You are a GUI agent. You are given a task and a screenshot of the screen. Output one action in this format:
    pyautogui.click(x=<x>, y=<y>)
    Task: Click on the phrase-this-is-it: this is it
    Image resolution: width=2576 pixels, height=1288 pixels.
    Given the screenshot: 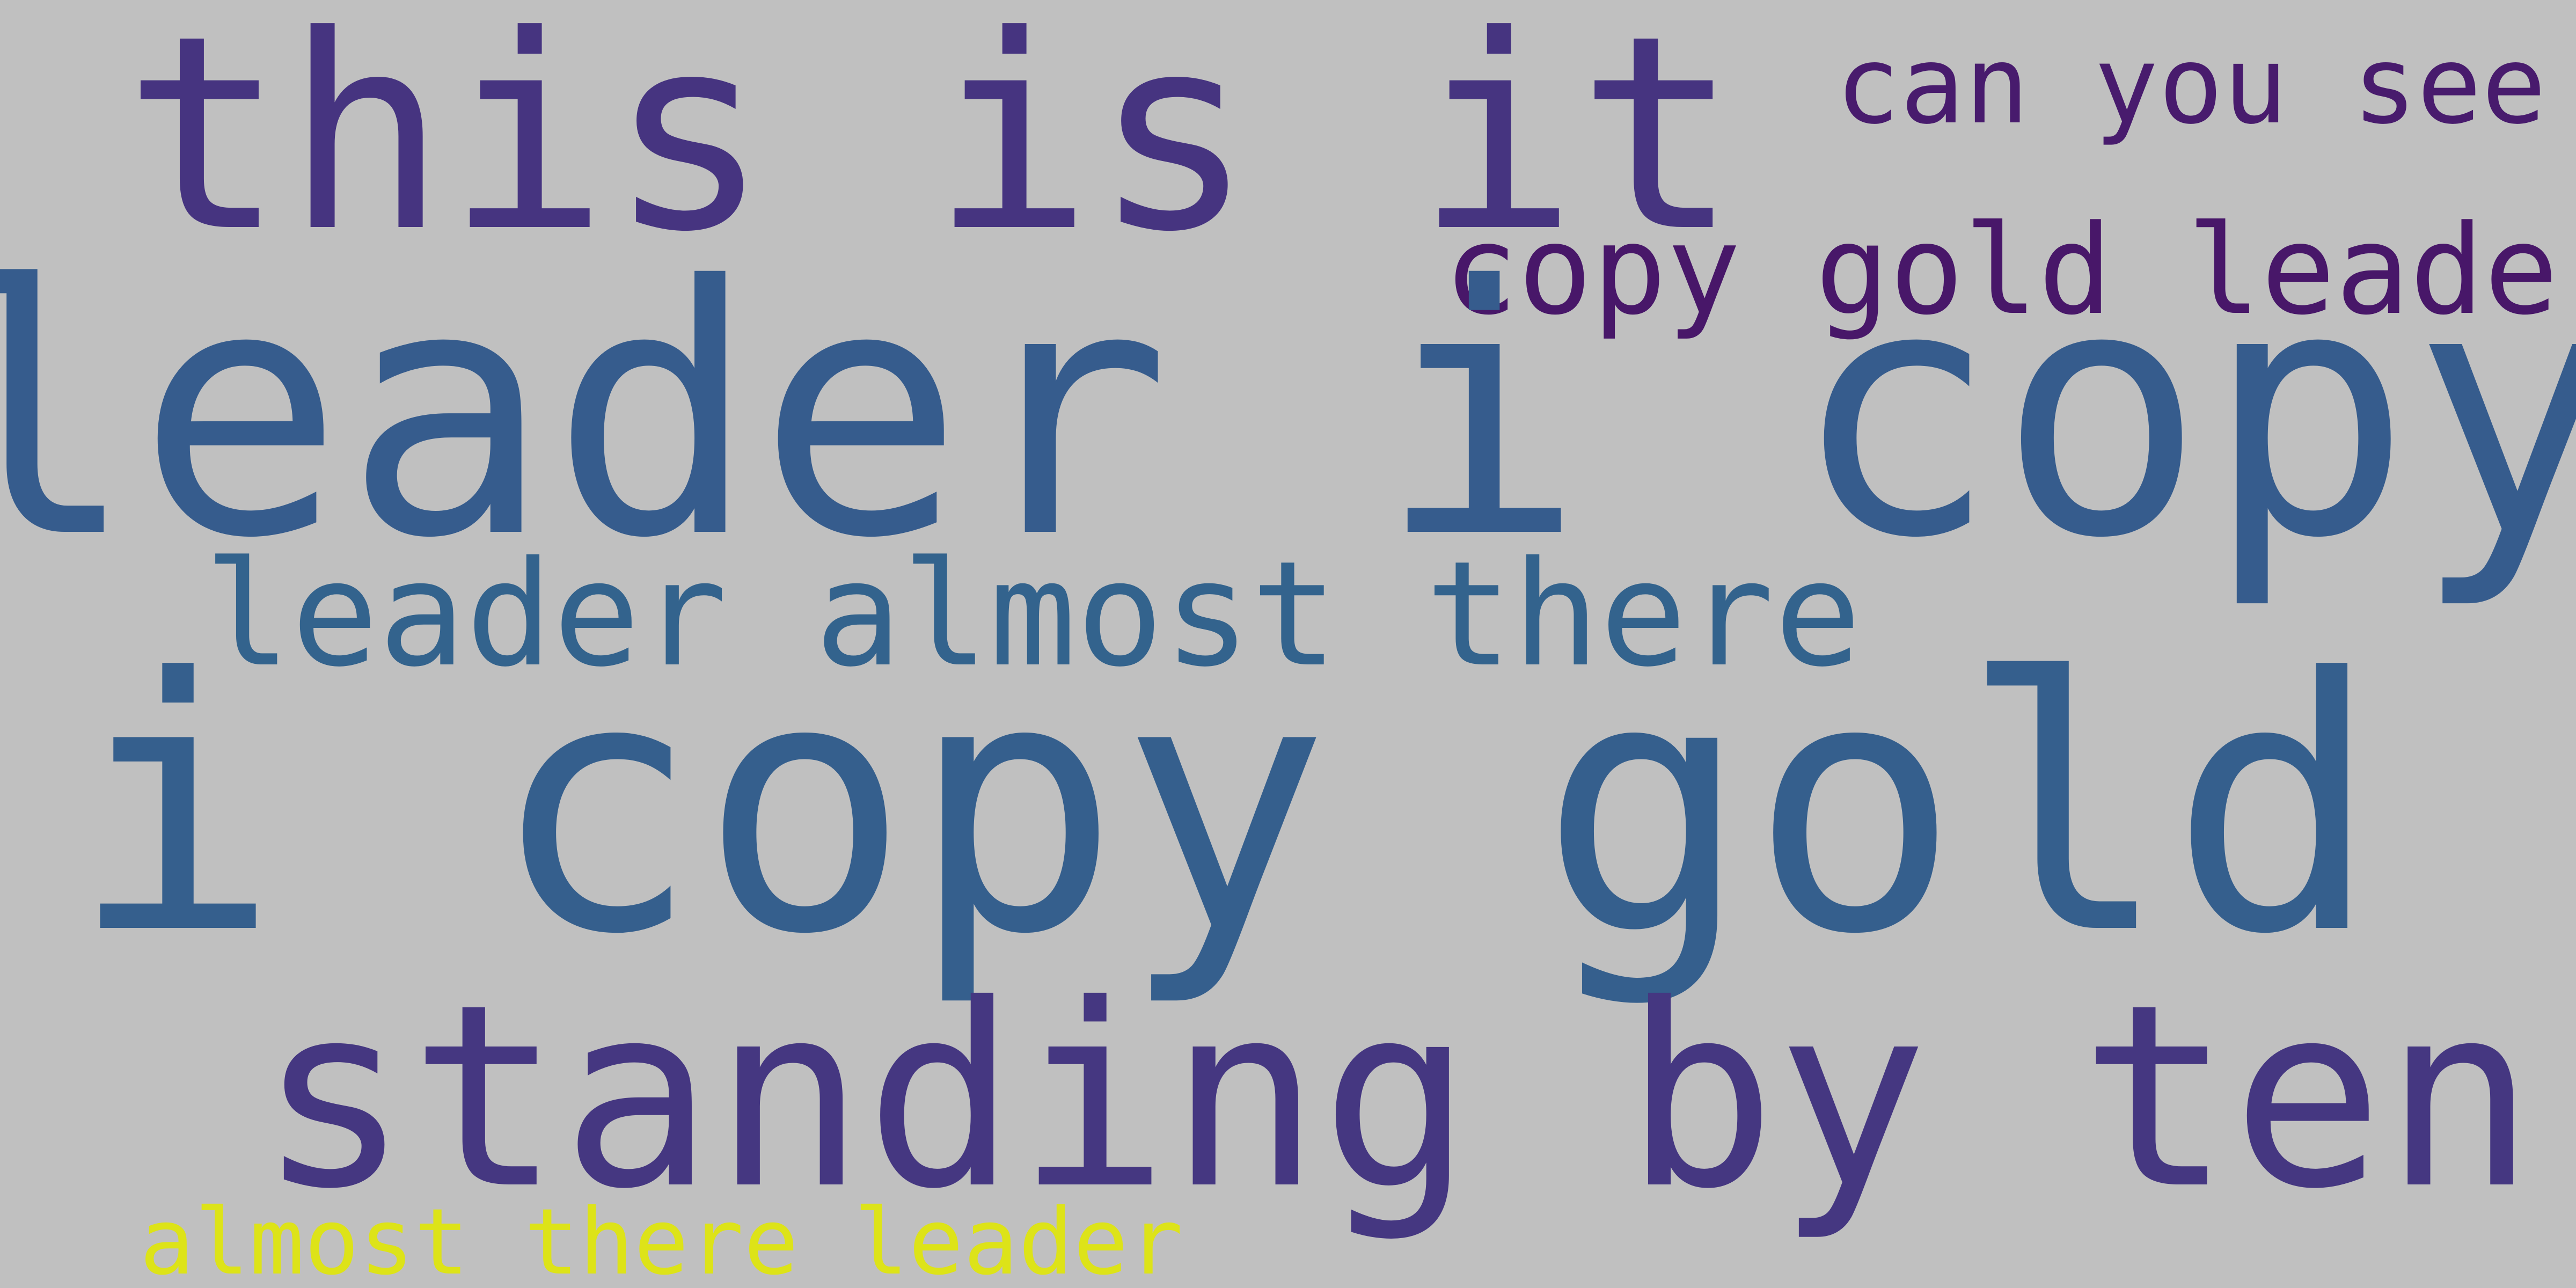 What is the action you would take?
    pyautogui.click(x=931, y=145)
    